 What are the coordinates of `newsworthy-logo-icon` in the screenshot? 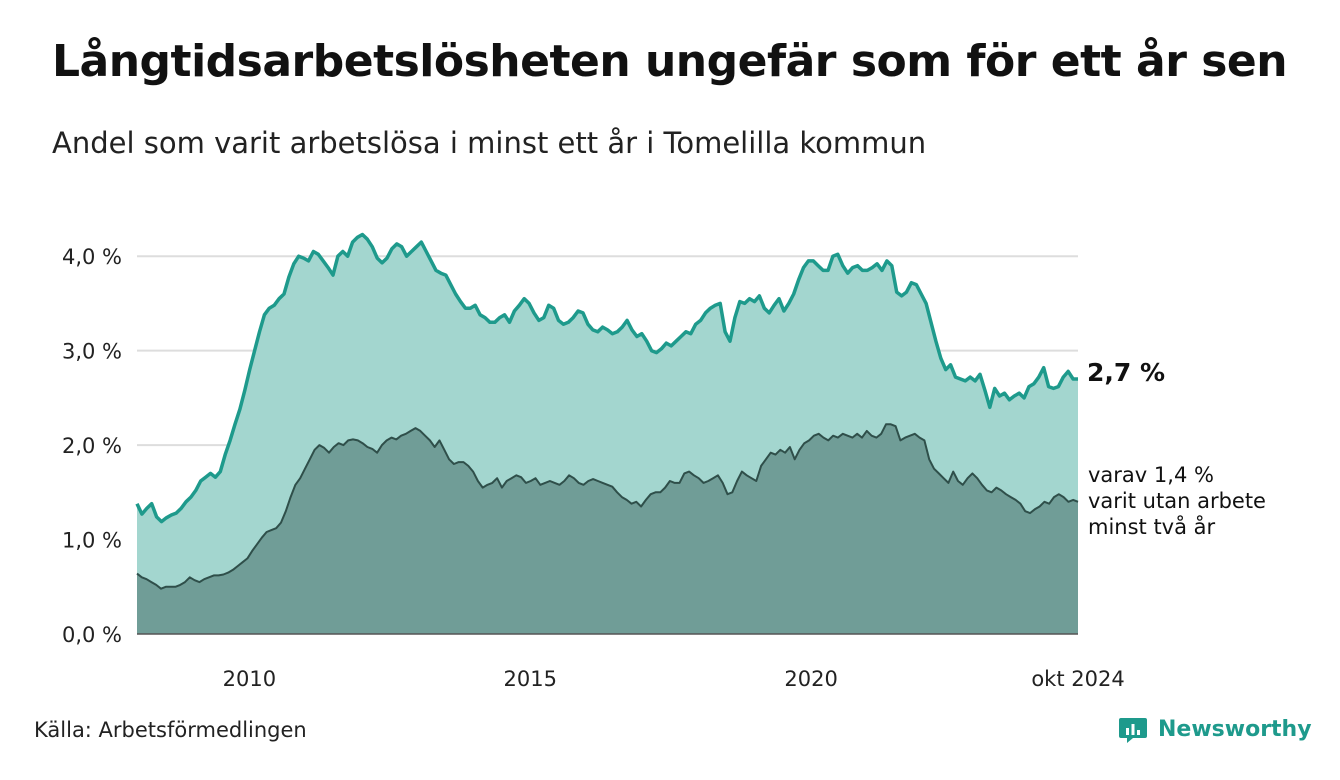 It's located at (1133, 730).